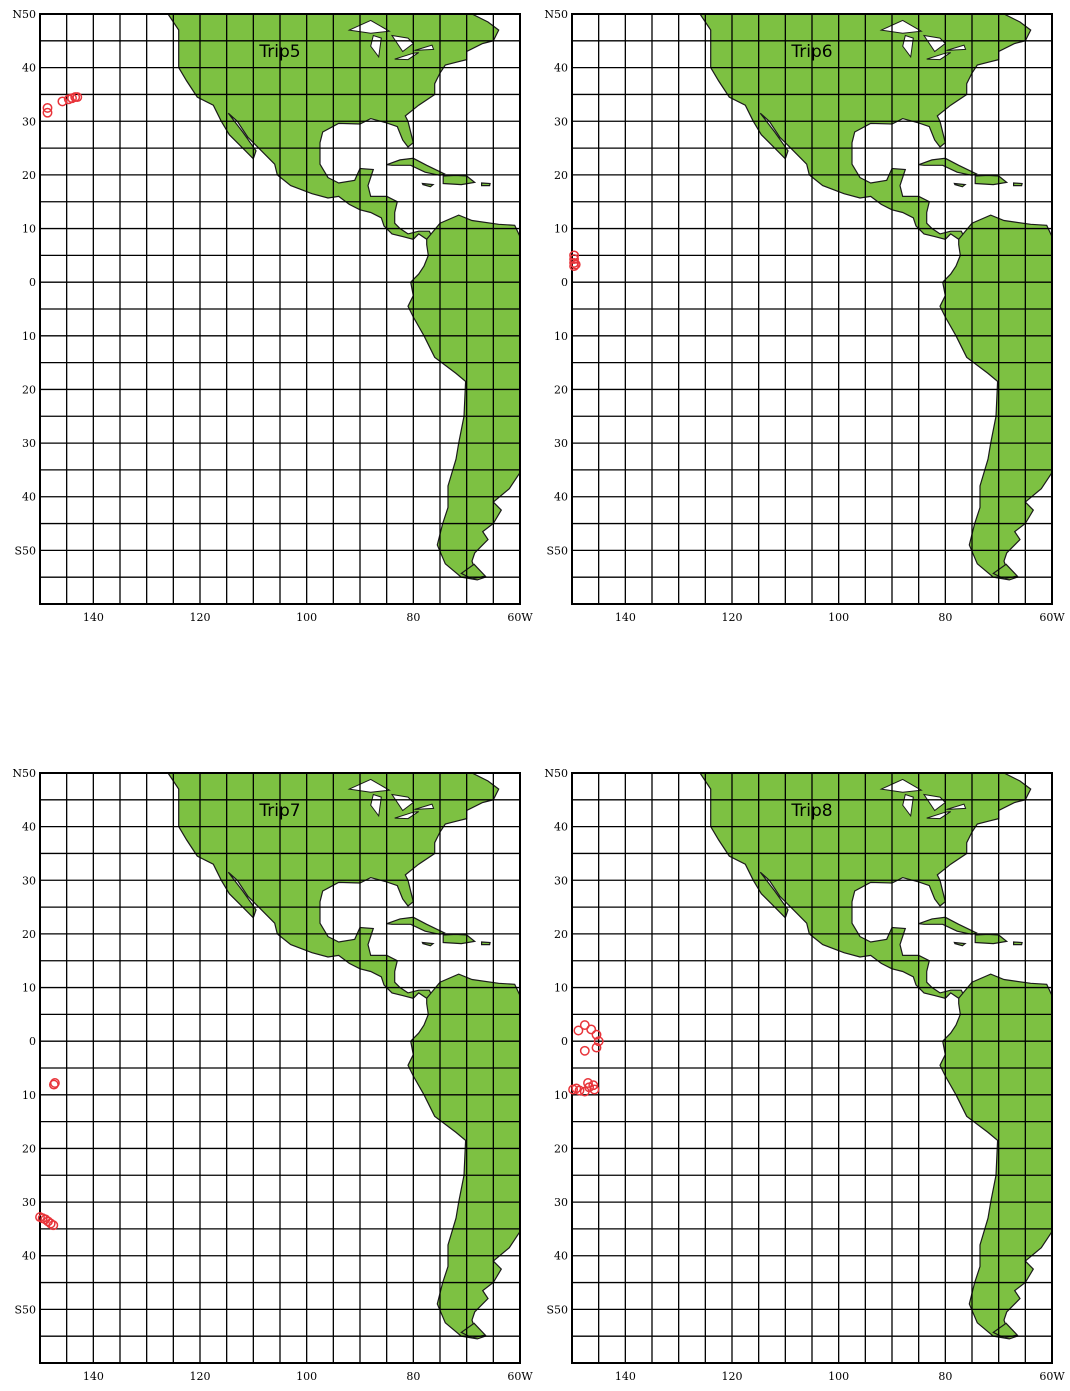 Image resolution: width=1070 pixels, height=1391 pixels. What do you see at coordinates (875, 1056) in the screenshot?
I see `landmass` at bounding box center [875, 1056].